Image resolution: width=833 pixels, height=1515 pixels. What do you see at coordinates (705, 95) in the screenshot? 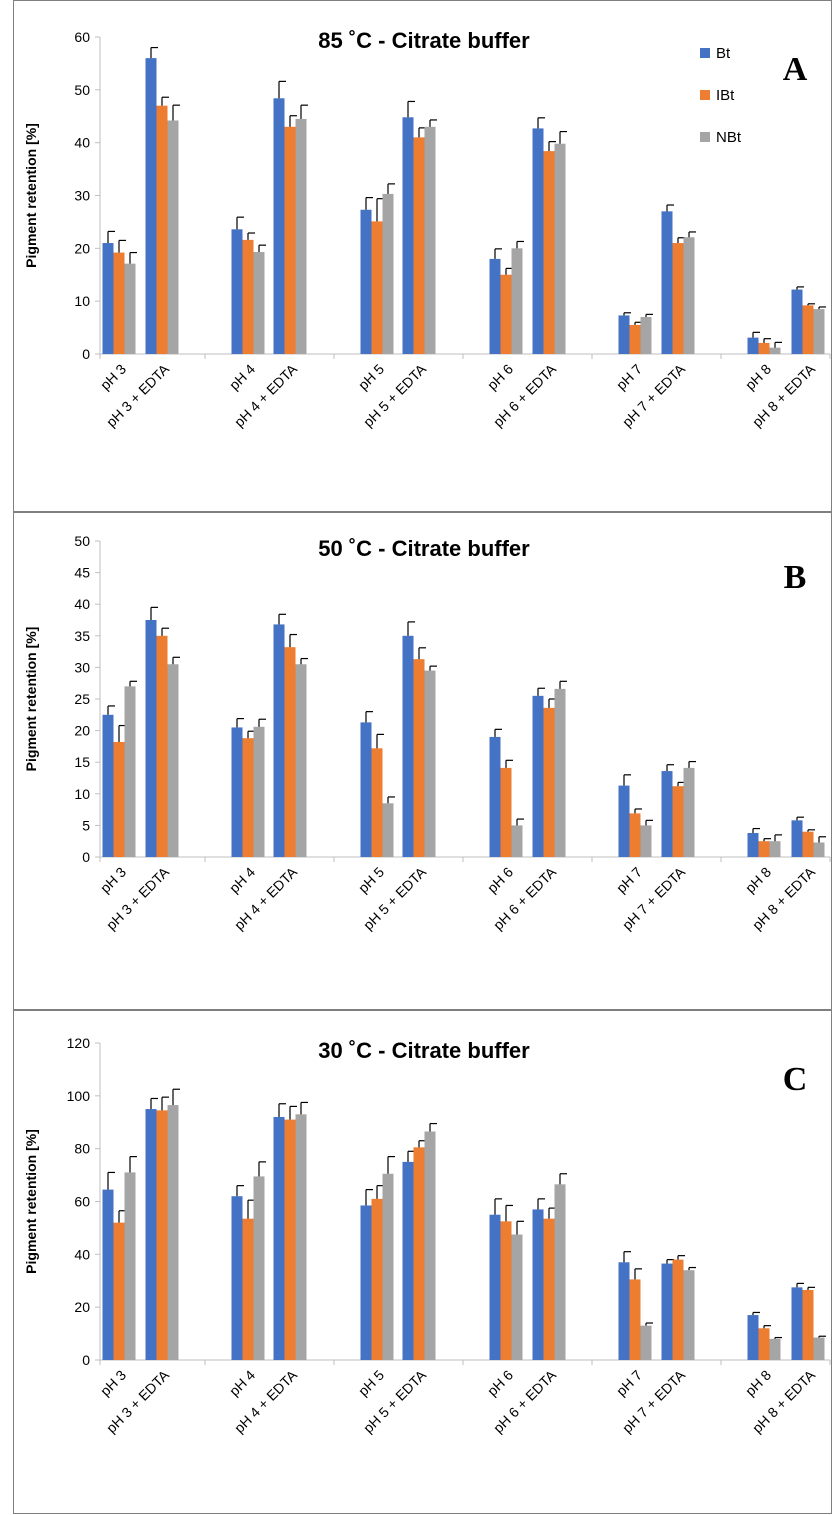
I see `legend-swatch-ibt` at bounding box center [705, 95].